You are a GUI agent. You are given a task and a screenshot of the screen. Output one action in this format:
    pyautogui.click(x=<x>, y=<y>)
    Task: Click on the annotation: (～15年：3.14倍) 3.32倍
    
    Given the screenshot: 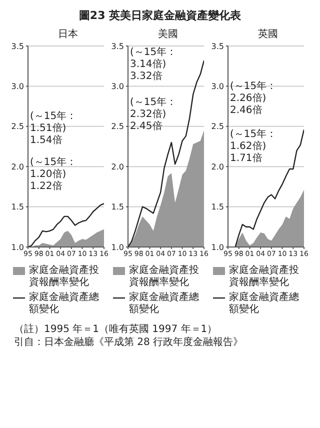 What is the action you would take?
    pyautogui.click(x=154, y=65)
    